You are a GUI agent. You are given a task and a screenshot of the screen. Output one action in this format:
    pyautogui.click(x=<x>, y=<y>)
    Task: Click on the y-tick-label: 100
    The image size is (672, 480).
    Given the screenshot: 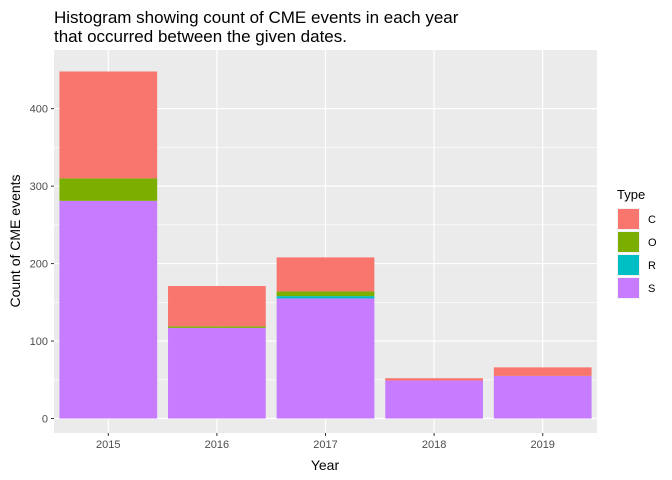 What is the action you would take?
    pyautogui.click(x=39, y=342)
    